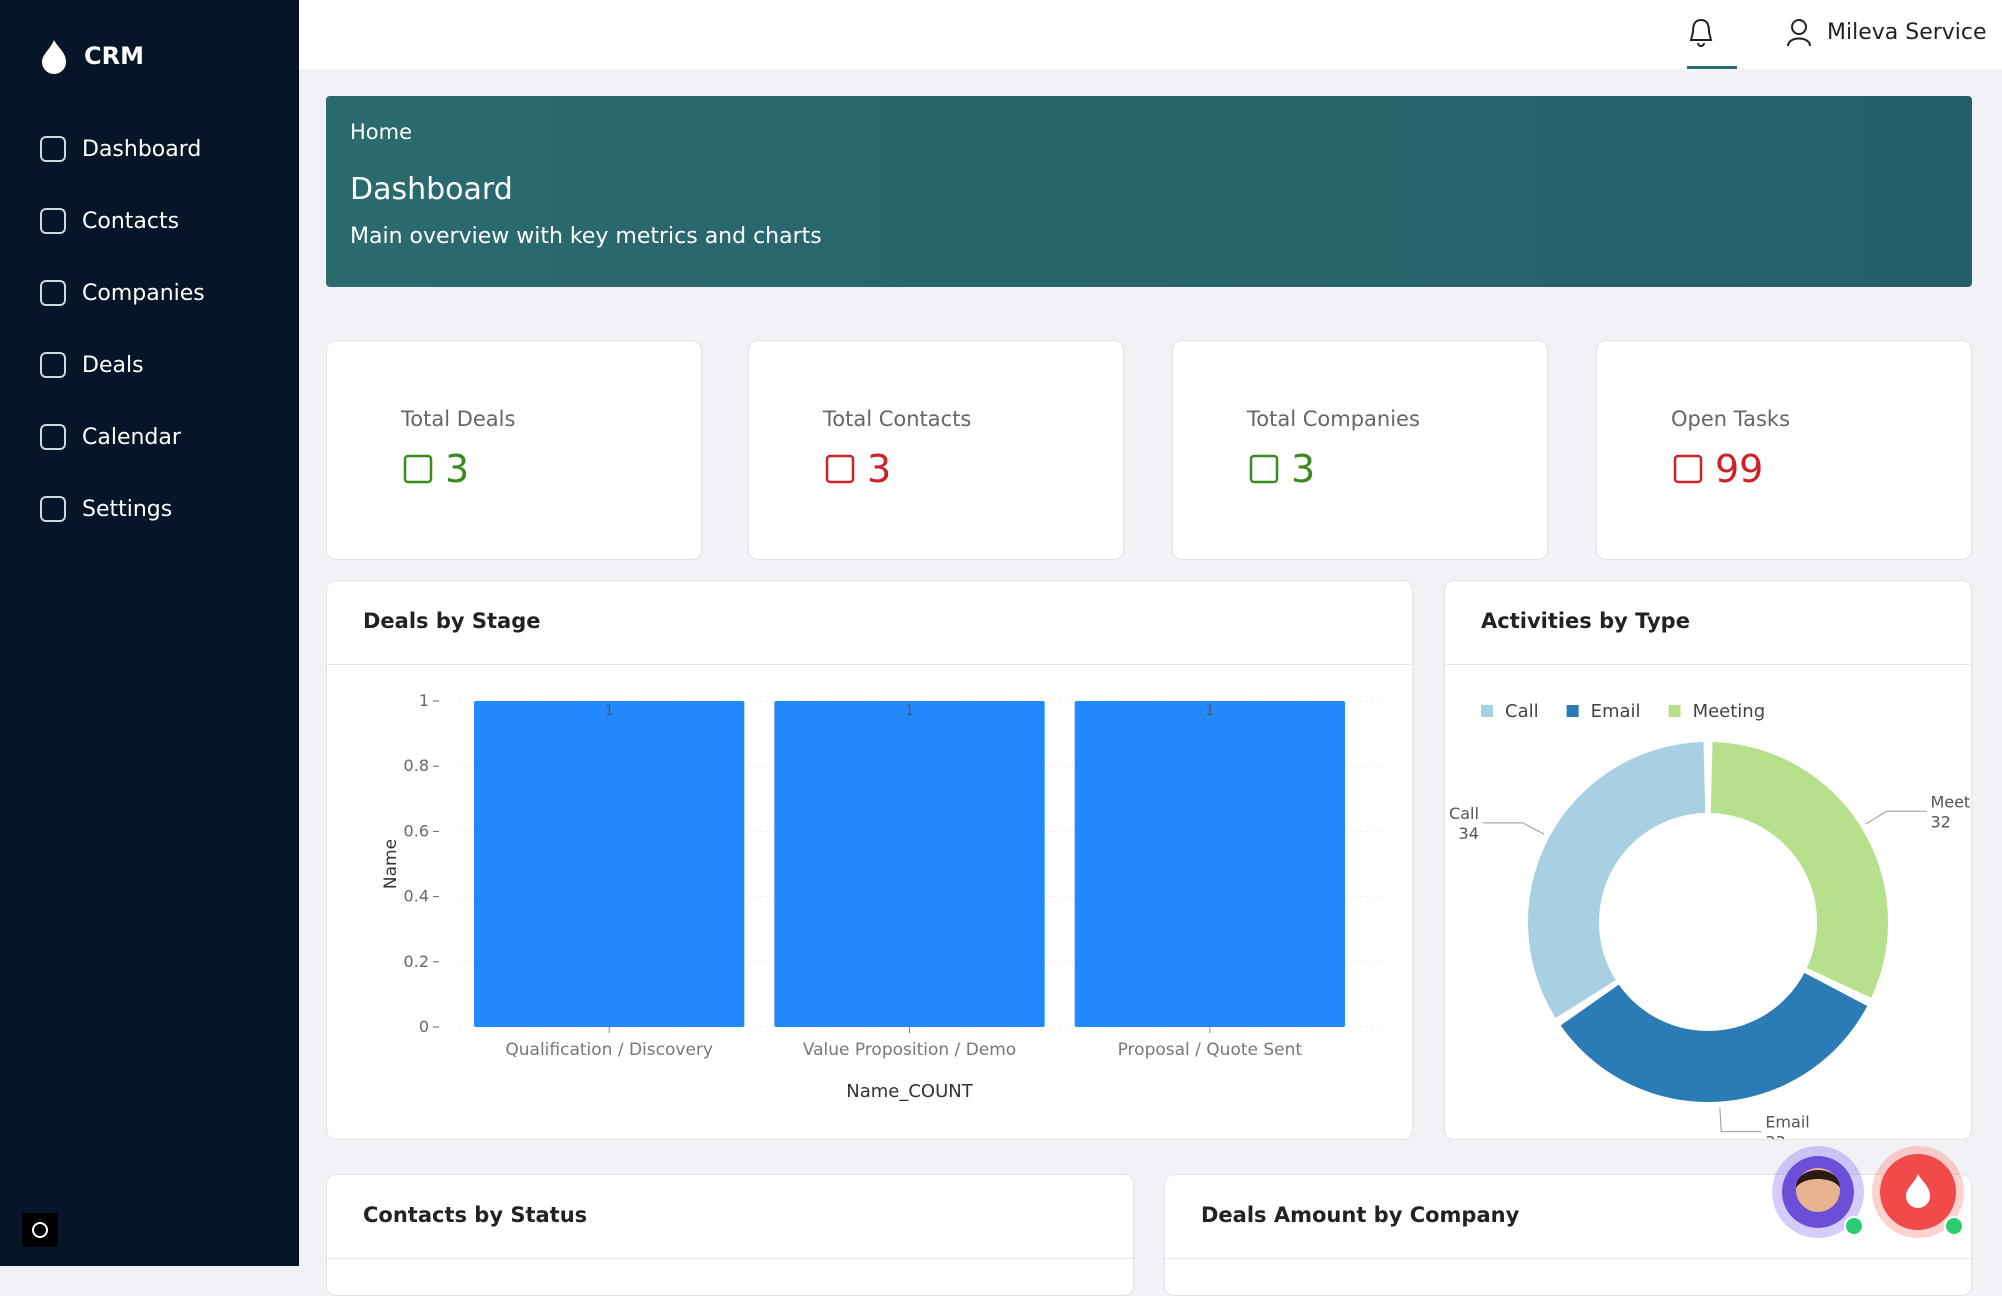 Image resolution: width=2002 pixels, height=1296 pixels. I want to click on nav-item: Deals, so click(92, 365).